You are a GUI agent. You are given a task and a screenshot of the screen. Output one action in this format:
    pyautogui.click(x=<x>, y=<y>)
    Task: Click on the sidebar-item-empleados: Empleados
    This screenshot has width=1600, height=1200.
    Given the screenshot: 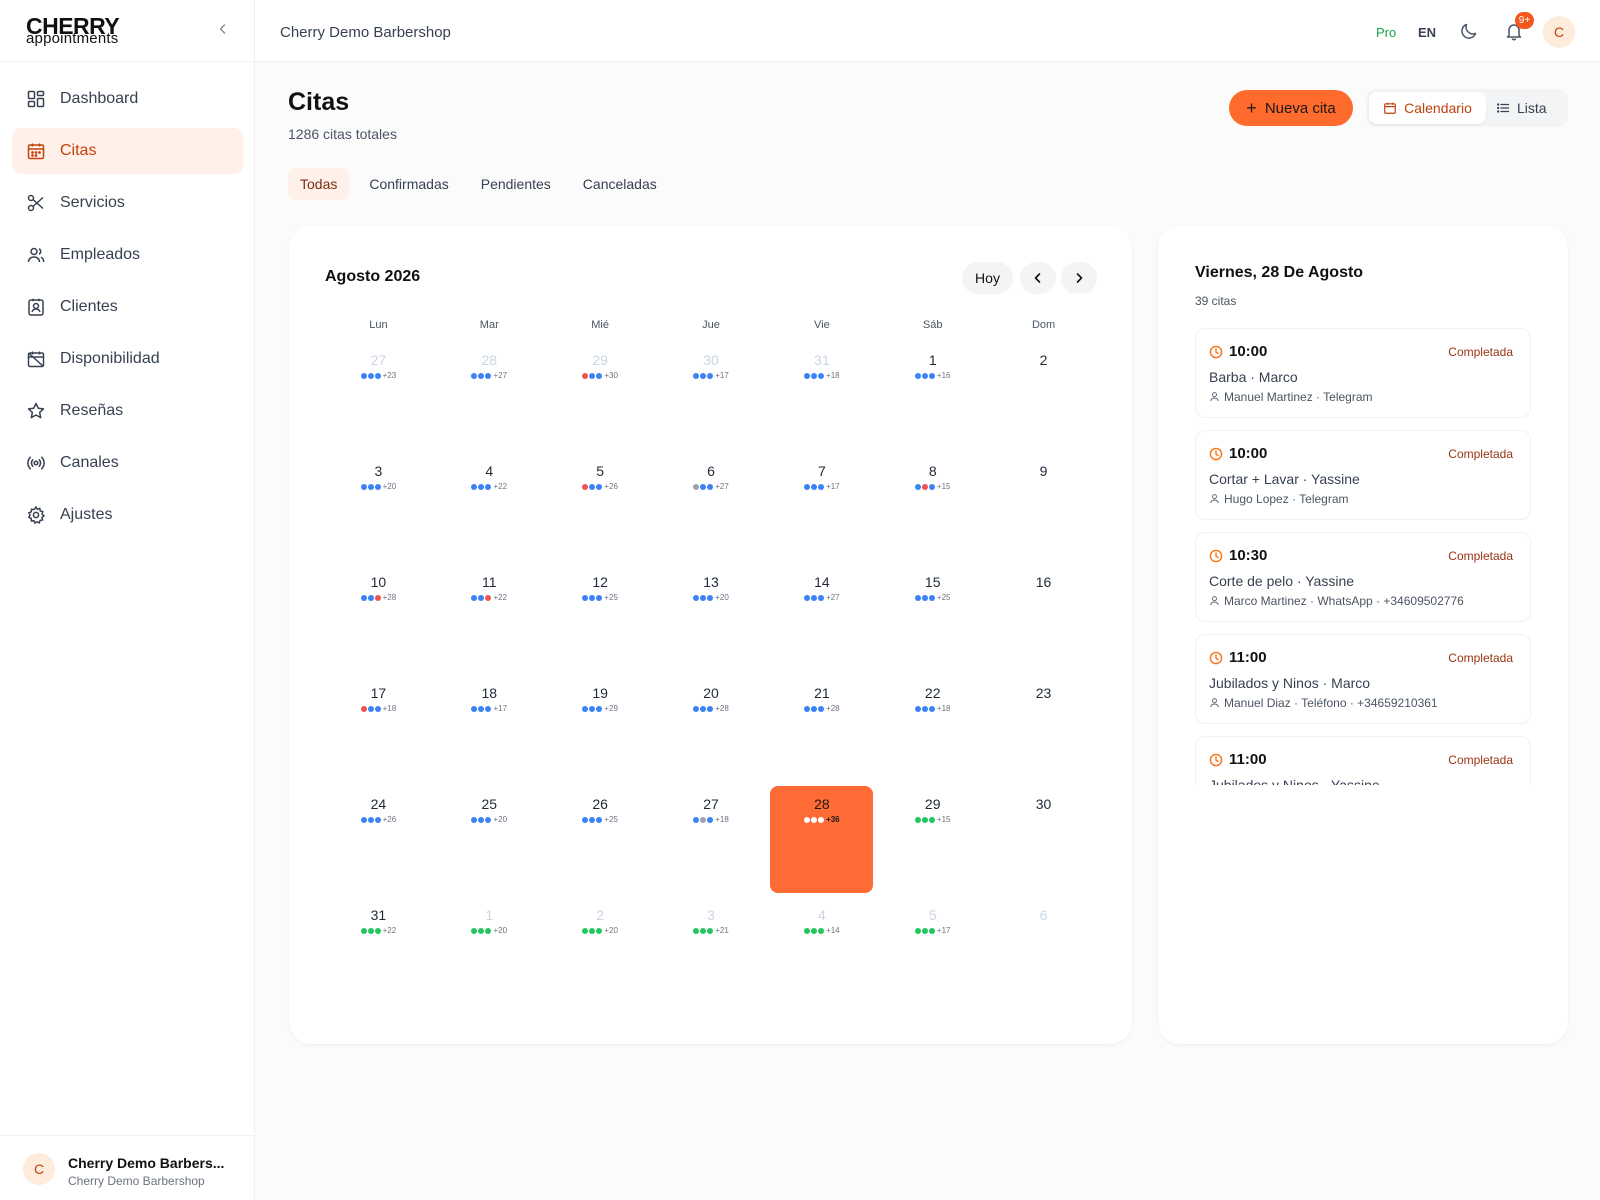 What is the action you would take?
    pyautogui.click(x=127, y=255)
    